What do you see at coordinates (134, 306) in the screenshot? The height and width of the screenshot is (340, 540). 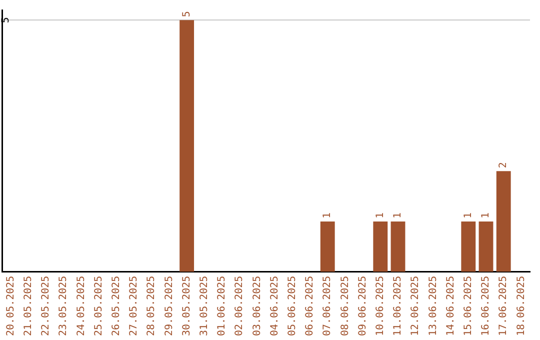 I see `x-tick-label: 27.05.2025` at bounding box center [134, 306].